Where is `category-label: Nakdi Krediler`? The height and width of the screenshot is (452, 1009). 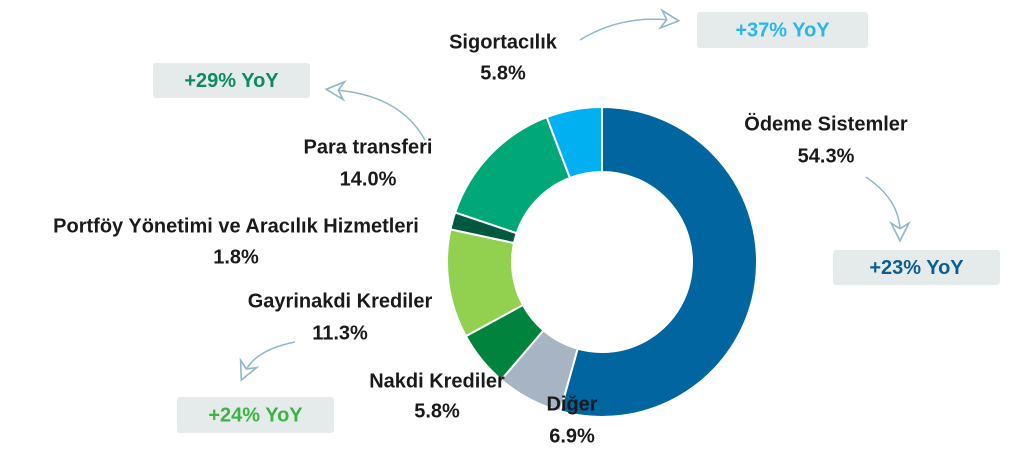
category-label: Nakdi Krediler is located at coordinates (437, 381).